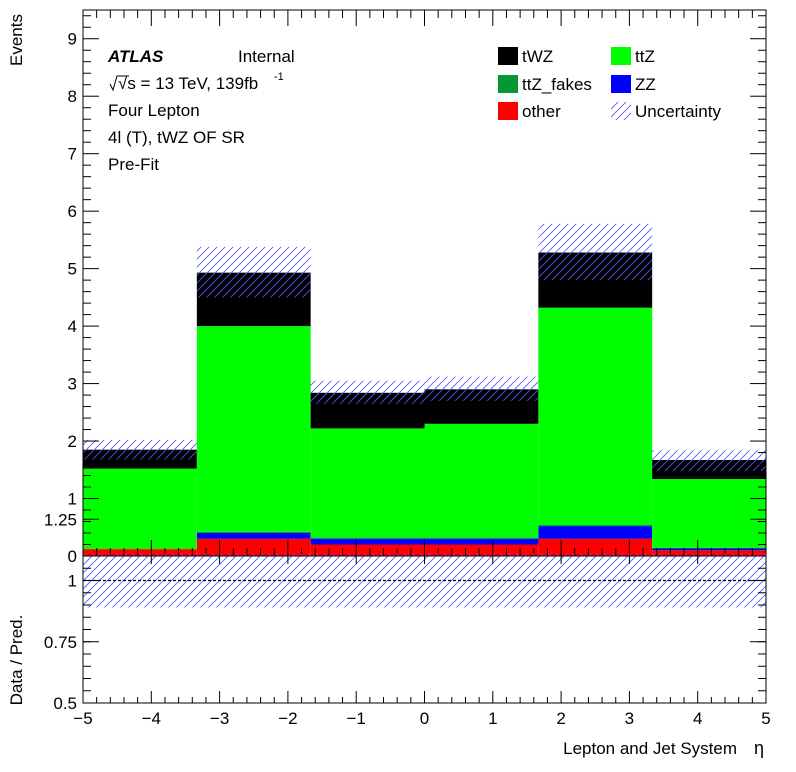 The image size is (796, 772). Describe the element at coordinates (609, 84) in the screenshot. I see `legend: tWZ ttZ ttZ_fakes ZZ other Uncertainty` at that location.